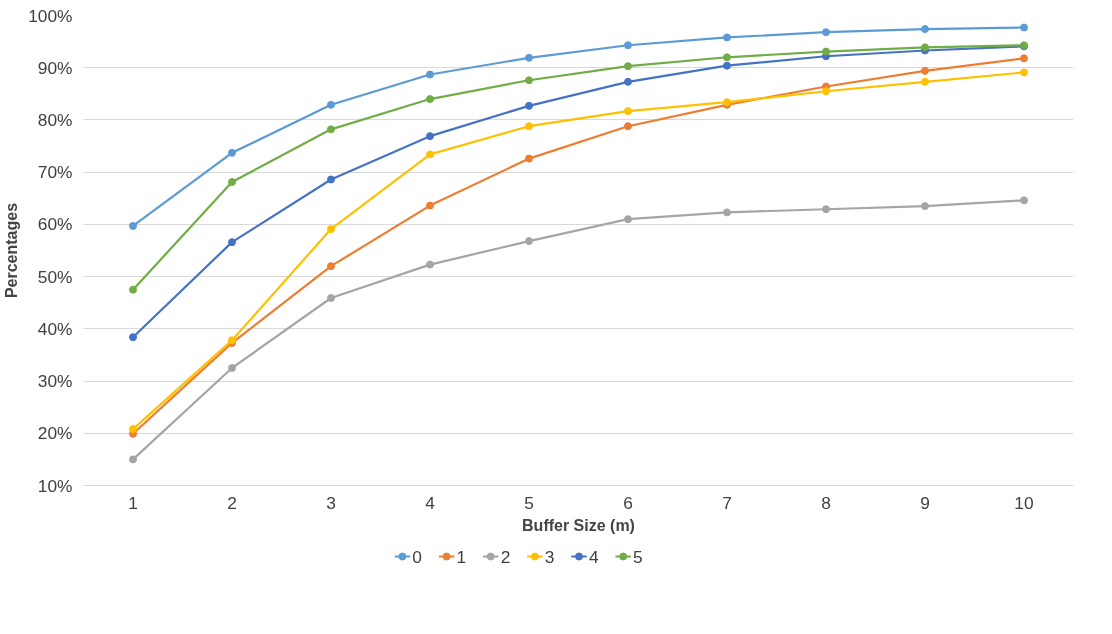 The width and height of the screenshot is (1112, 634). I want to click on y-tick-label: 100%, so click(50, 15).